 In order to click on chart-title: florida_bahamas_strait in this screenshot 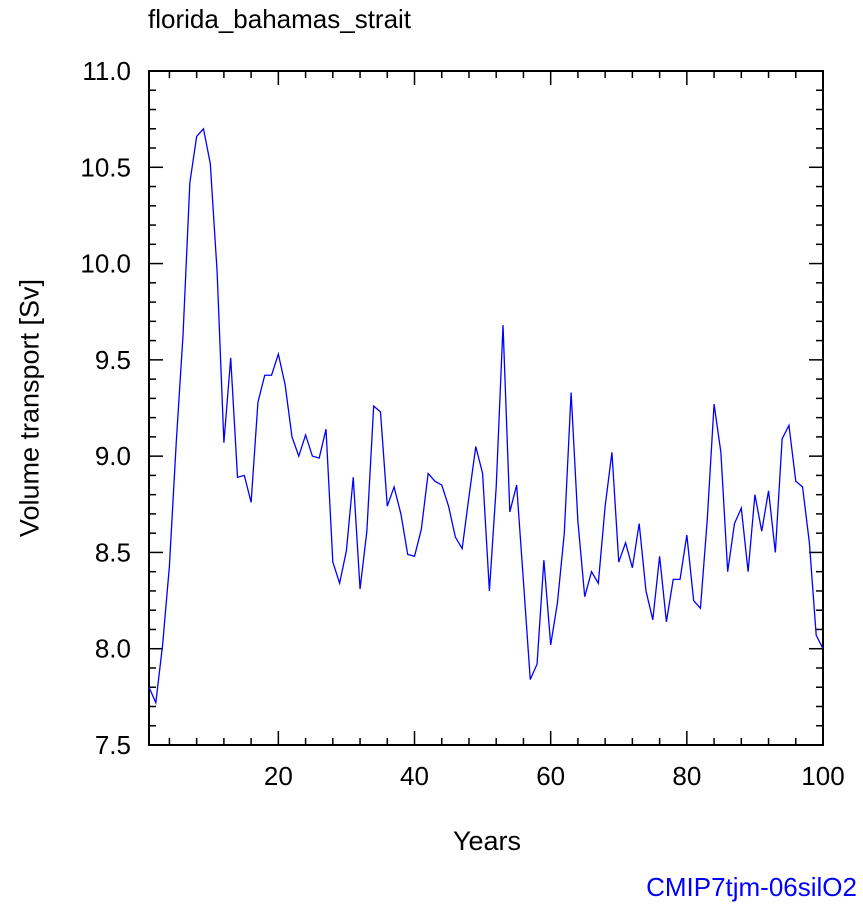, I will do `click(280, 19)`.